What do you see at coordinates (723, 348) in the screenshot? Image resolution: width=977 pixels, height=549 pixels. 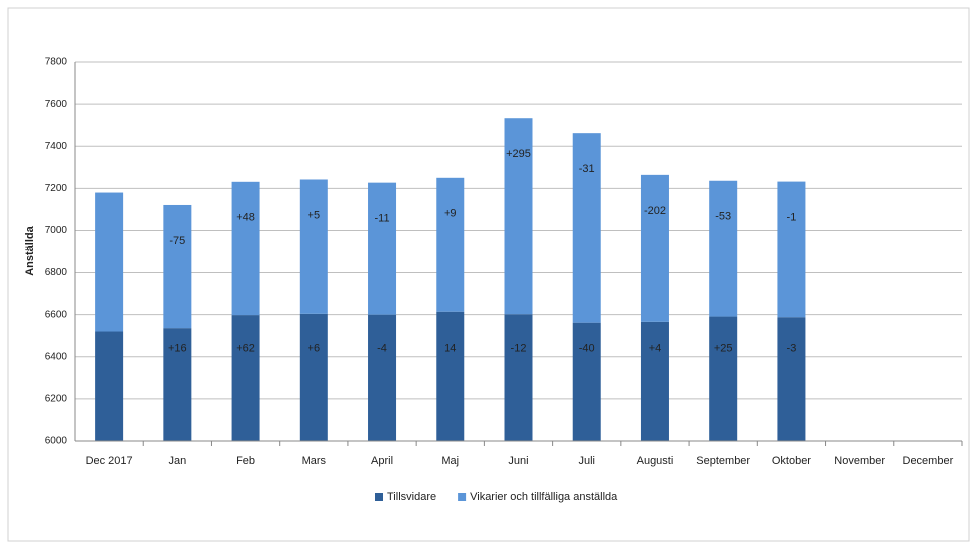 I see `change-label: +25` at bounding box center [723, 348].